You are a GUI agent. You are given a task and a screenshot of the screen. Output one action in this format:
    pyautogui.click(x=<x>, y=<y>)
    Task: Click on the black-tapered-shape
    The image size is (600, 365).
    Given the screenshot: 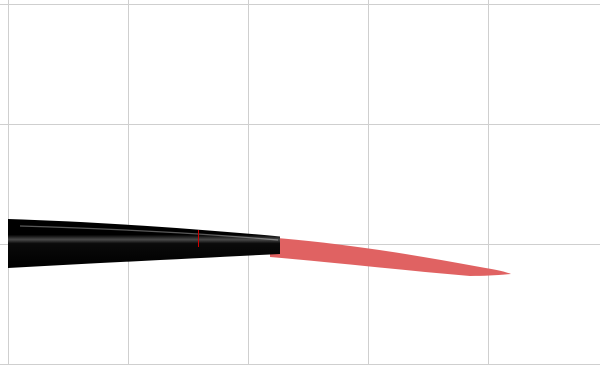 What is the action you would take?
    pyautogui.click(x=144, y=243)
    